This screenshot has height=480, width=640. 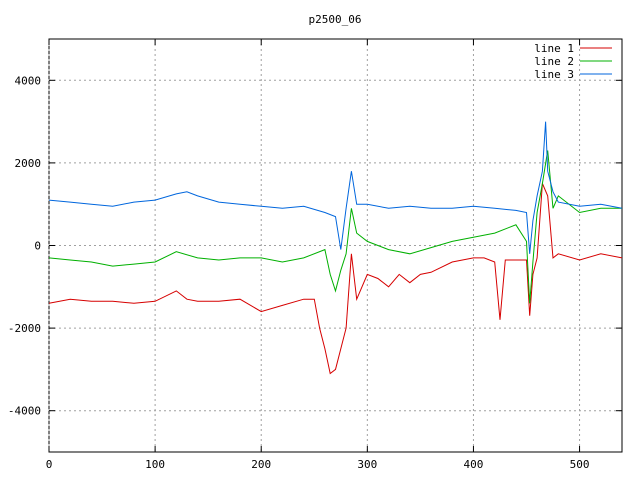 What do you see at coordinates (24, 411) in the screenshot?
I see `y-tick-label: -4000` at bounding box center [24, 411].